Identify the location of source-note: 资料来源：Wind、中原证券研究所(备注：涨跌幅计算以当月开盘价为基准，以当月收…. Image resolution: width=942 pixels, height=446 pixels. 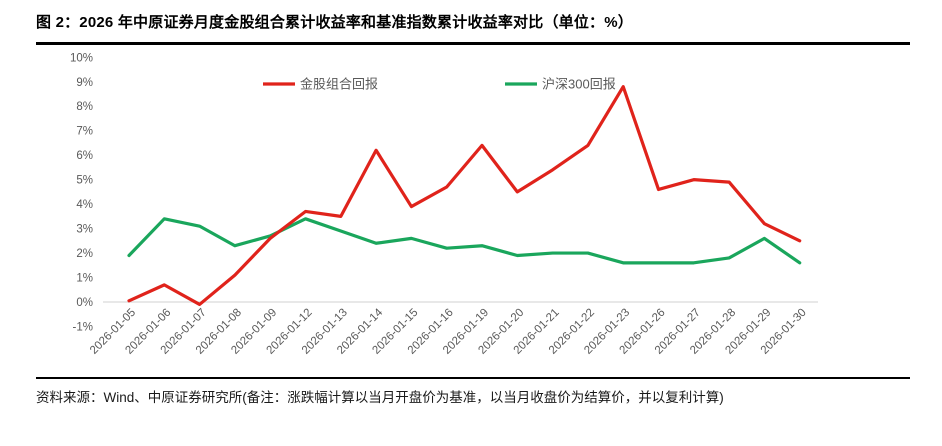
(380, 397).